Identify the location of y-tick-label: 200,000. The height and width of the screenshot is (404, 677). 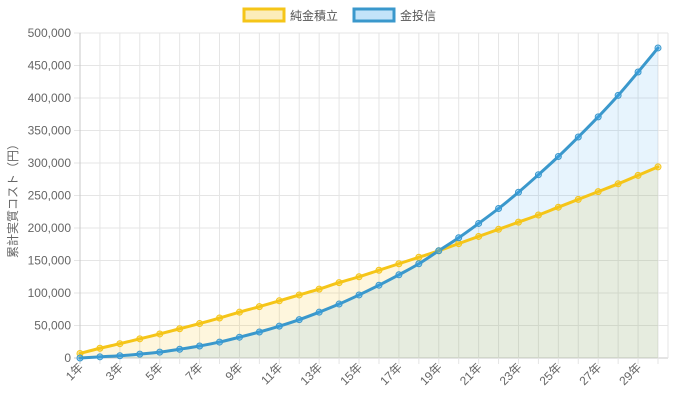
(50, 228).